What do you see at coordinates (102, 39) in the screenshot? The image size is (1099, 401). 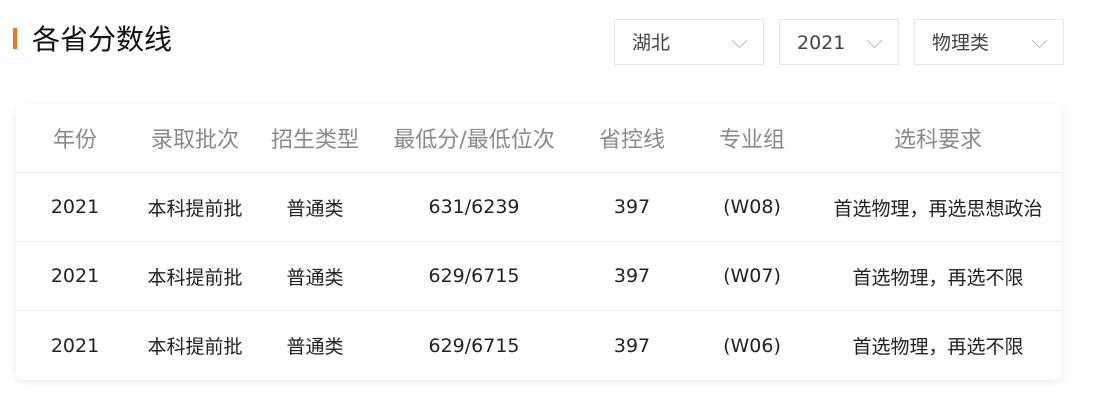 I see `page-title: 各省分数线` at bounding box center [102, 39].